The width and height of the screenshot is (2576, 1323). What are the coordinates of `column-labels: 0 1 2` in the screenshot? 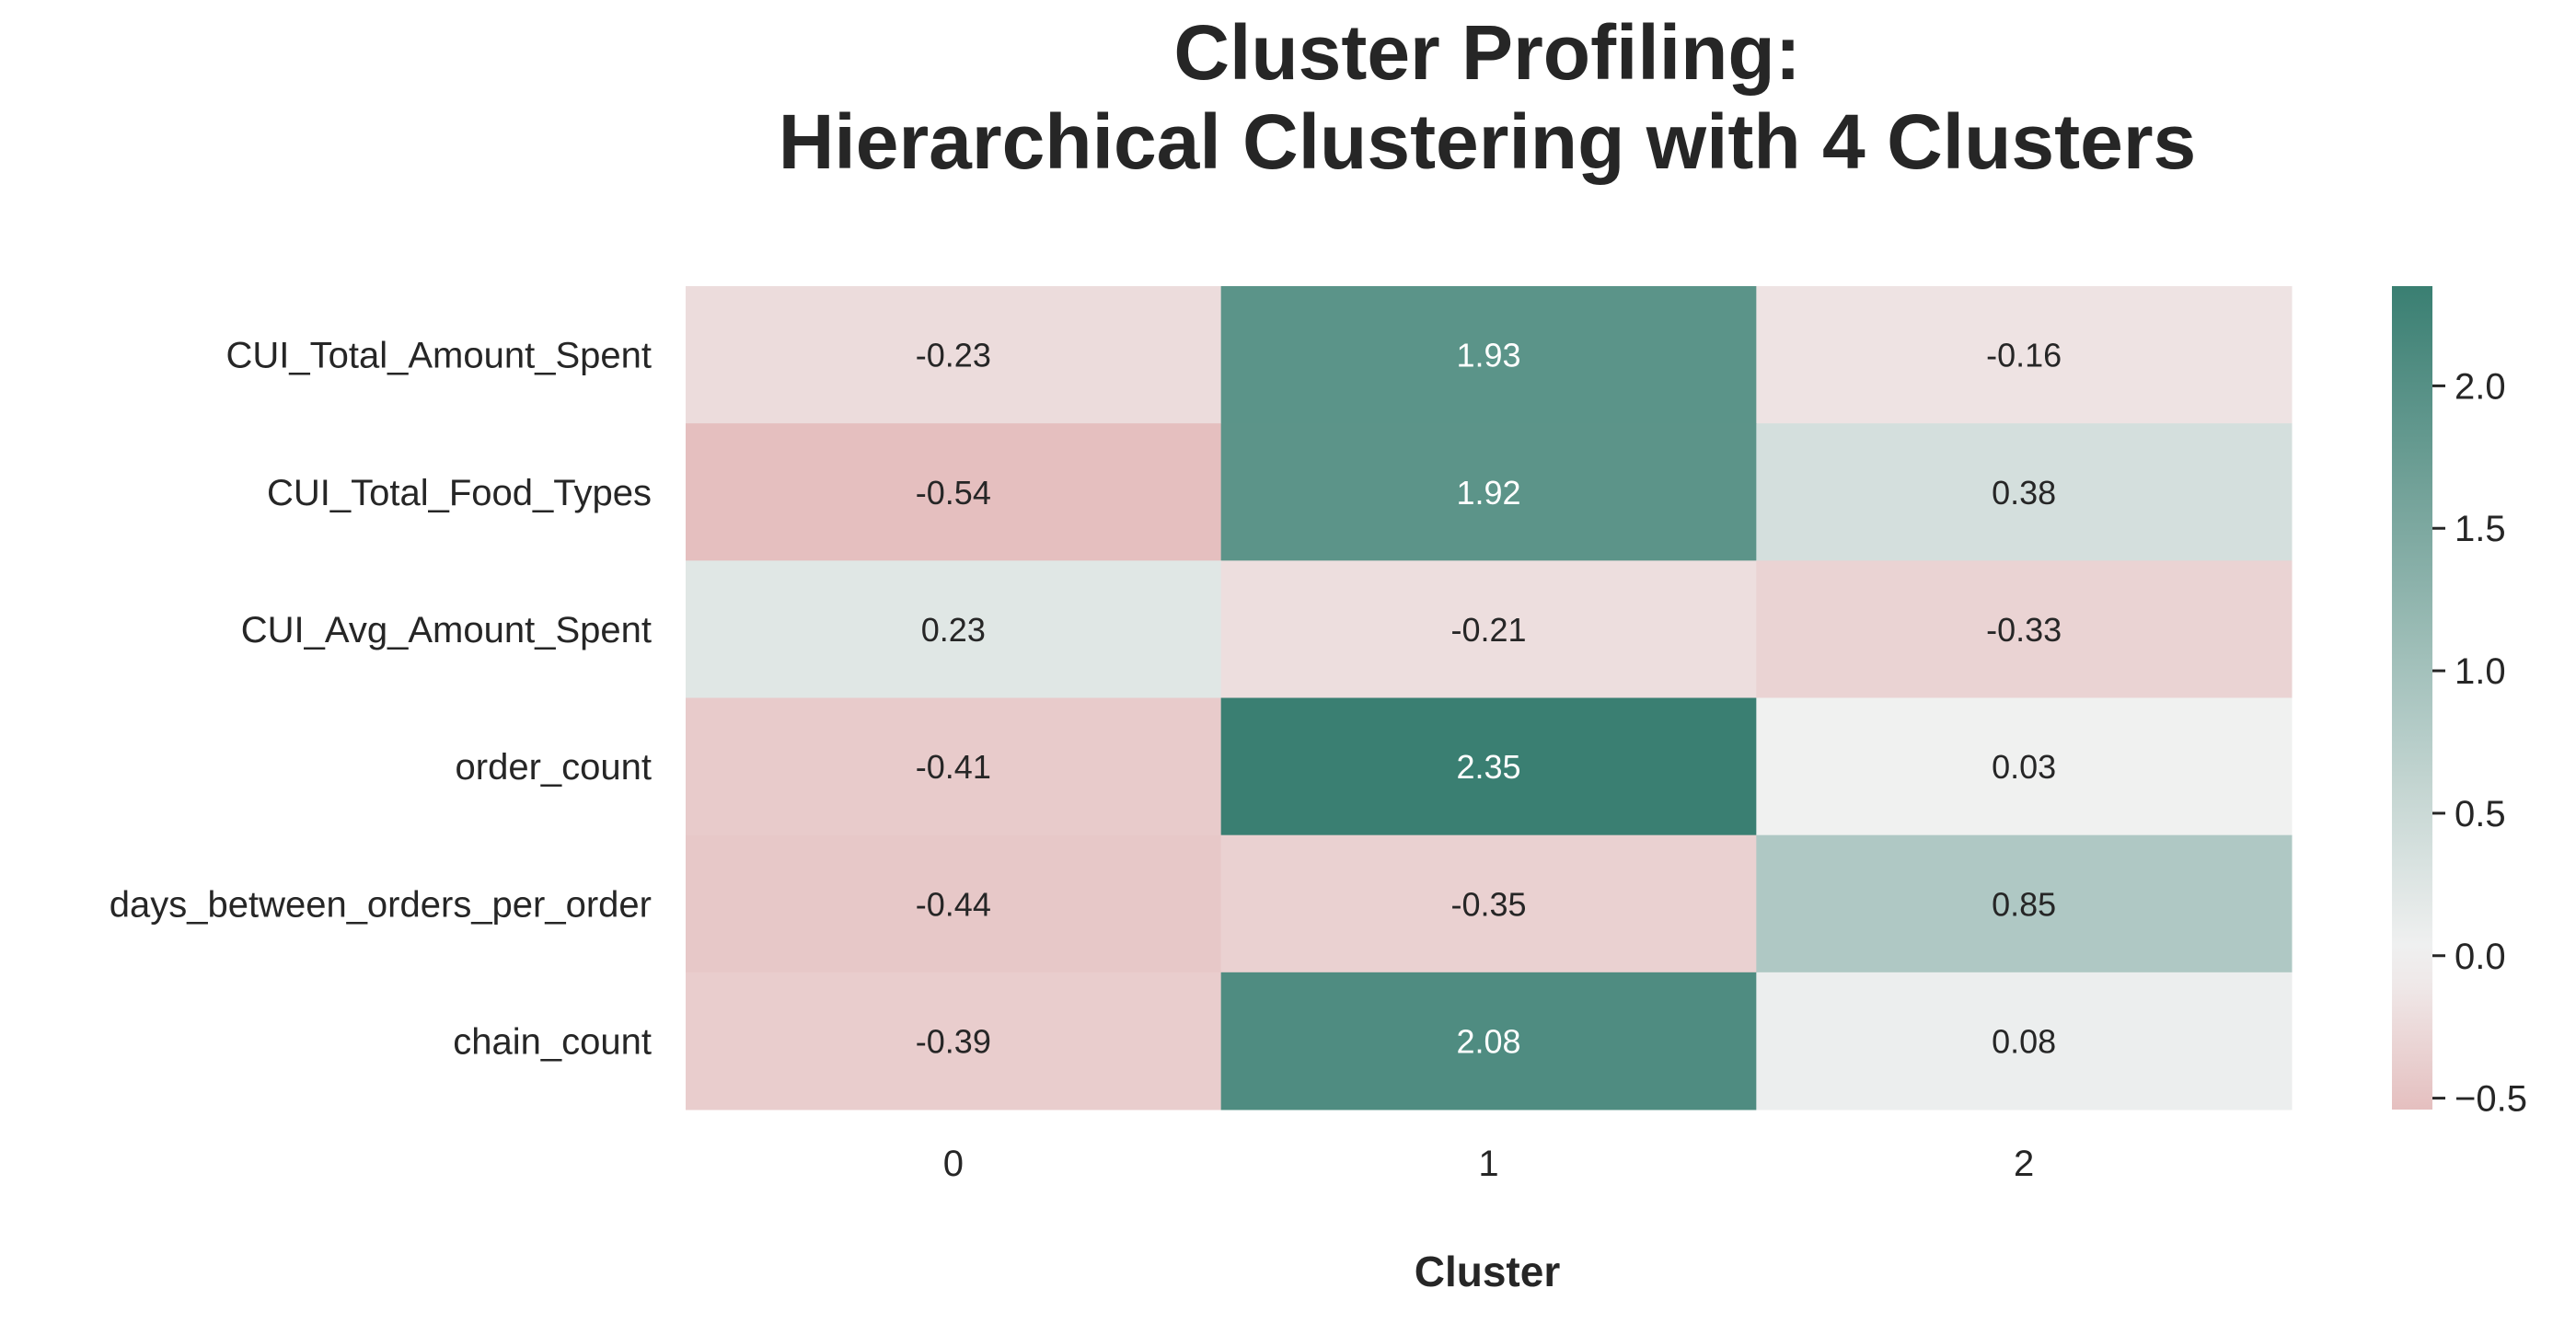 It's located at (1489, 1164).